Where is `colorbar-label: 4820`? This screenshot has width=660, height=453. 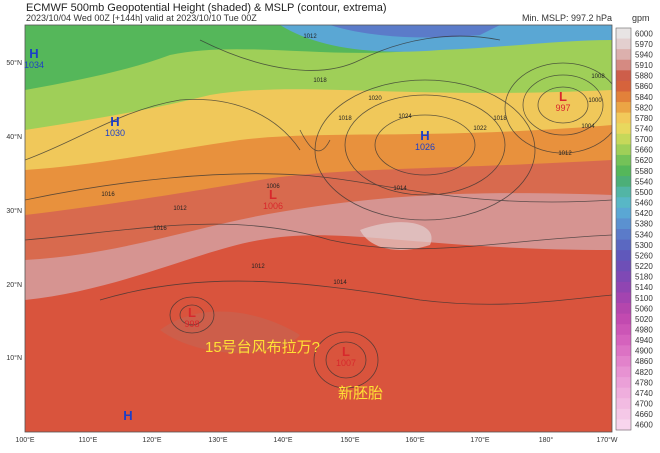
colorbar-label: 4820 is located at coordinates (644, 372).